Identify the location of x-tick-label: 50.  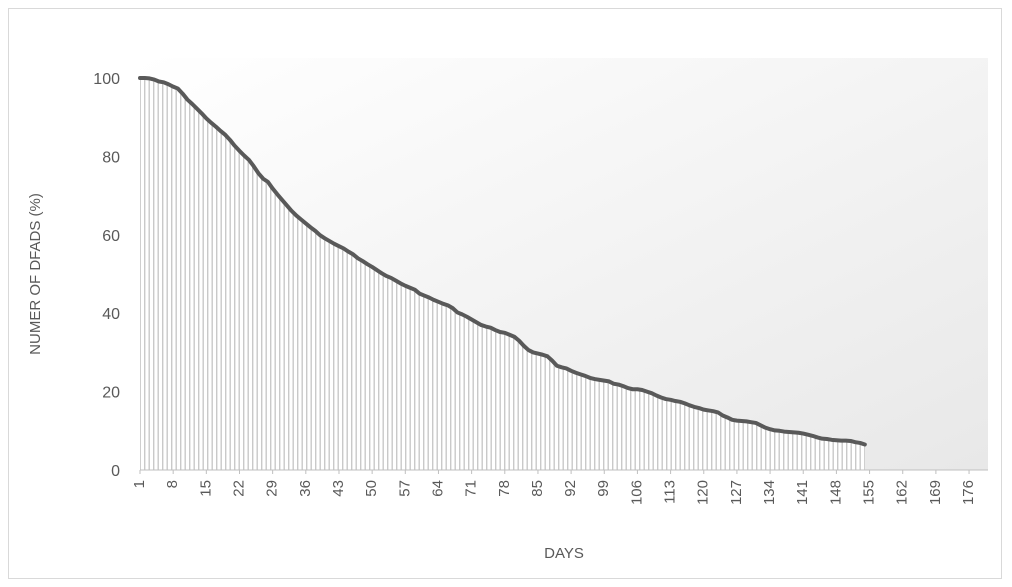
(371, 488).